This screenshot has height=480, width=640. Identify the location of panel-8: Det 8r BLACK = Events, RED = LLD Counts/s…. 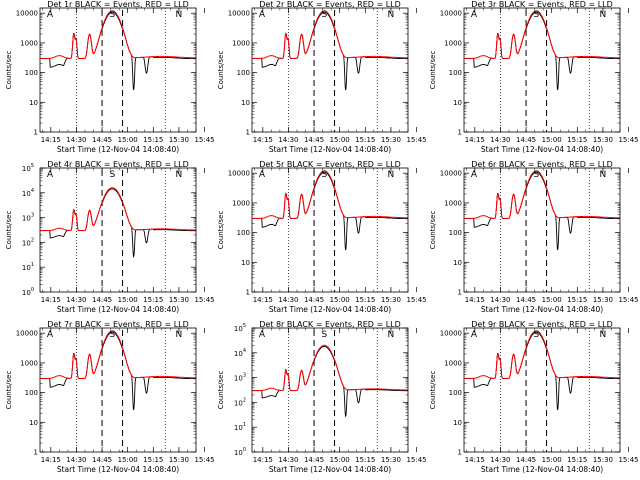
(322, 397).